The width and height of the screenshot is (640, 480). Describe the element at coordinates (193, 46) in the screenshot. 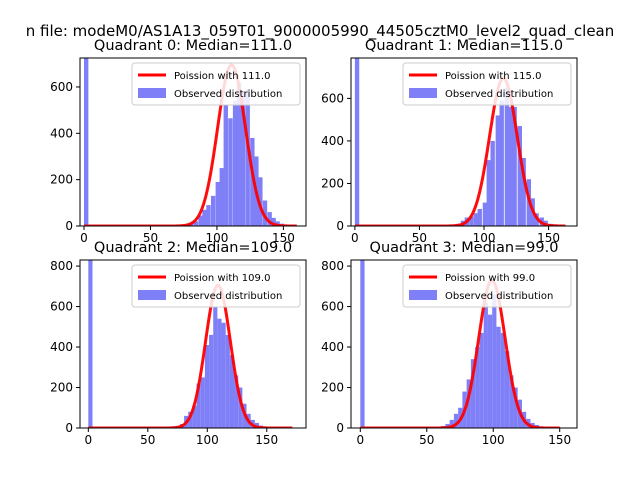

I see `quadrant-title: Quadrant 0: Median=111.0` at that location.